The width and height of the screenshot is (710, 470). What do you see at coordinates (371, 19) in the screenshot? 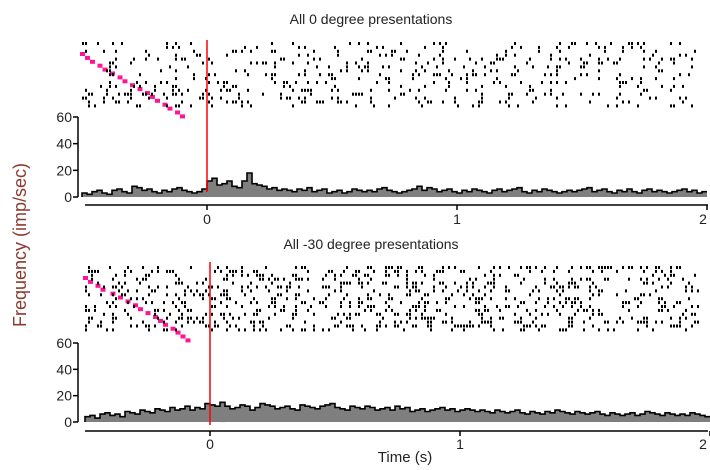
I see `panel-title: All 0 degree presentations` at bounding box center [371, 19].